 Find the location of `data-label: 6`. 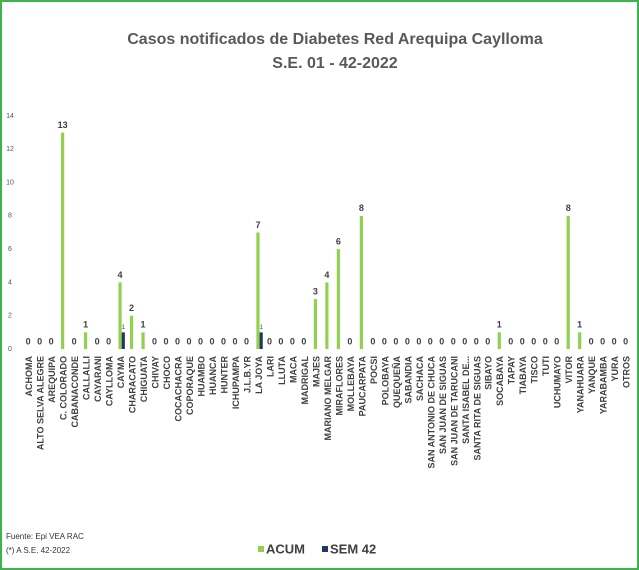

data-label: 6 is located at coordinates (338, 242).